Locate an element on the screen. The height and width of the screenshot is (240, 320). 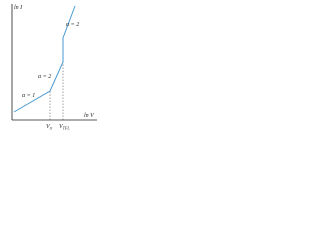
marker-label: VTFL is located at coordinates (64, 127).